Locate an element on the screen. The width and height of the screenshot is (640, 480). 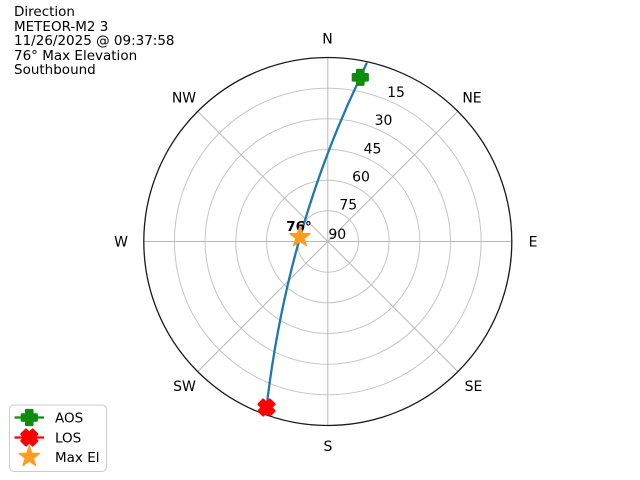
info-satellite-name: METEOR-M2 3 is located at coordinates (61, 26).